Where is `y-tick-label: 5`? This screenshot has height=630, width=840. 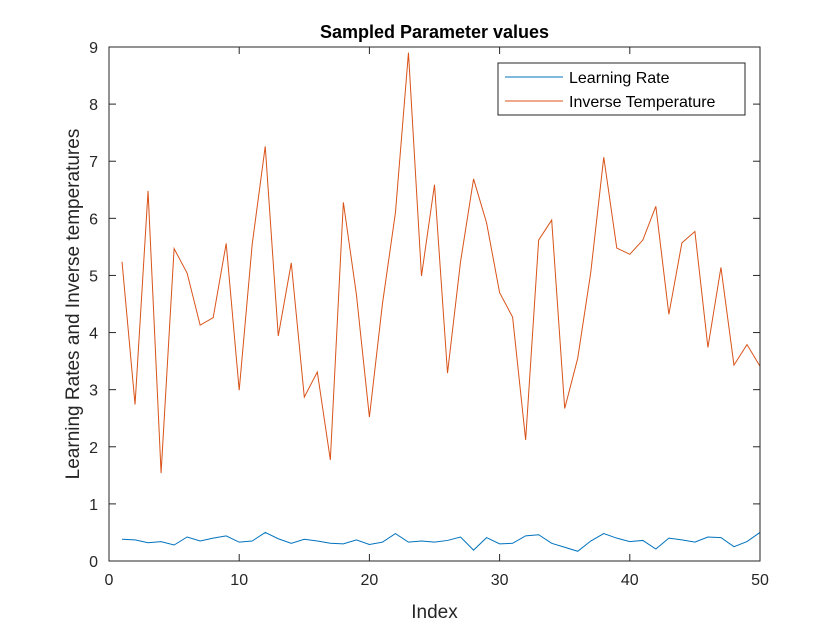 y-tick-label: 5 is located at coordinates (93, 276).